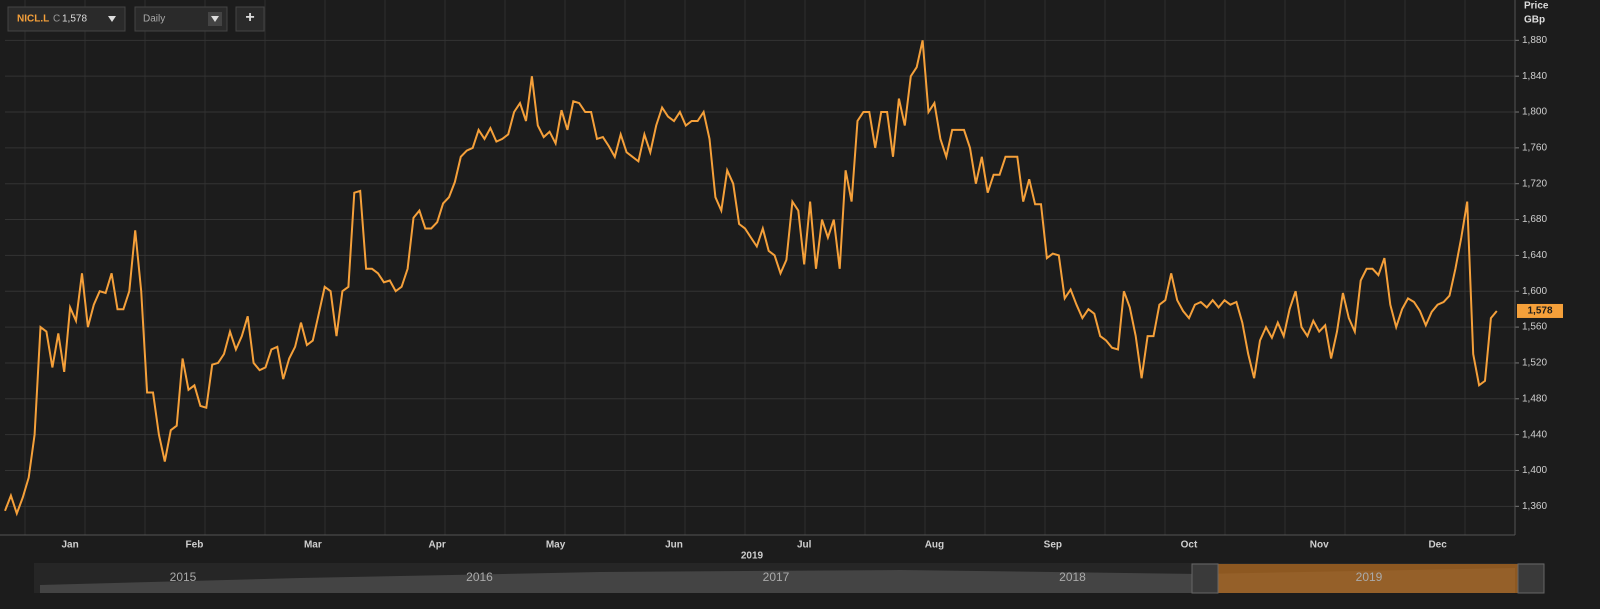 The height and width of the screenshot is (609, 1600). I want to click on ticker: NICL.L, so click(33, 19).